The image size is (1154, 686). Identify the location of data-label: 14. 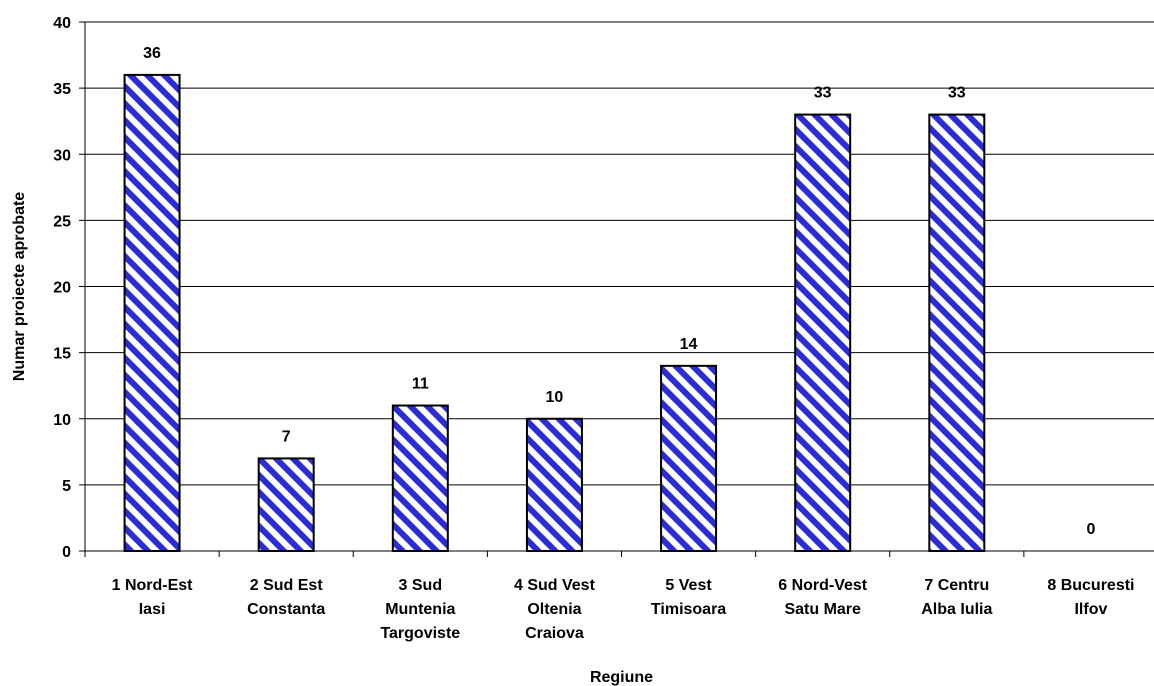
(689, 344).